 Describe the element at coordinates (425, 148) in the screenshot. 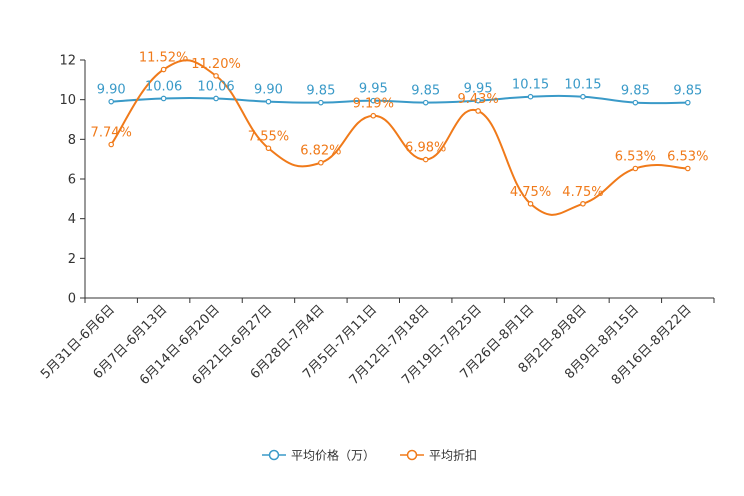

I see `data-label: 6.98%` at that location.